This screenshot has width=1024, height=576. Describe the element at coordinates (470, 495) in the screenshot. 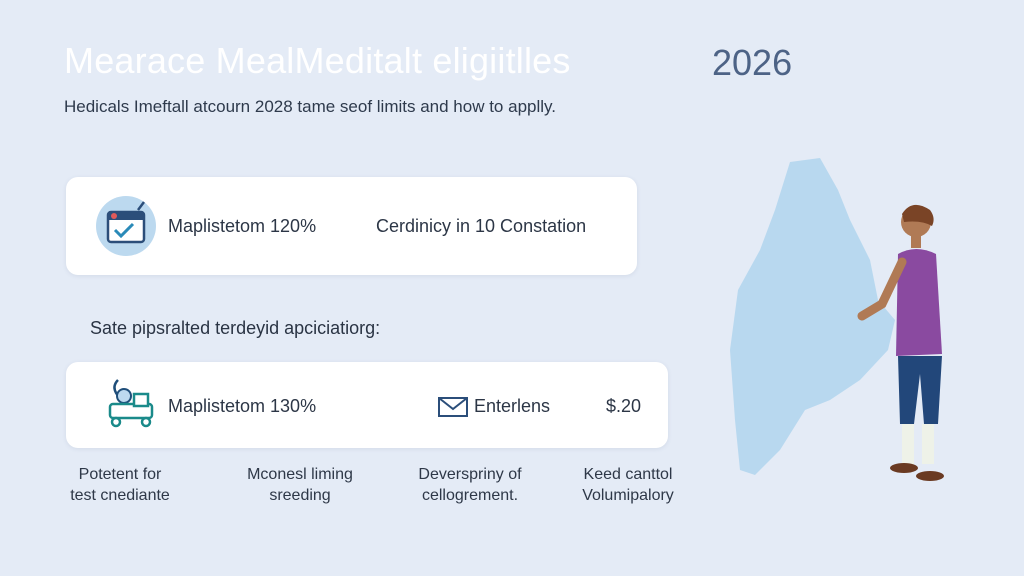

I see `footer-line: cellogrement.` at that location.